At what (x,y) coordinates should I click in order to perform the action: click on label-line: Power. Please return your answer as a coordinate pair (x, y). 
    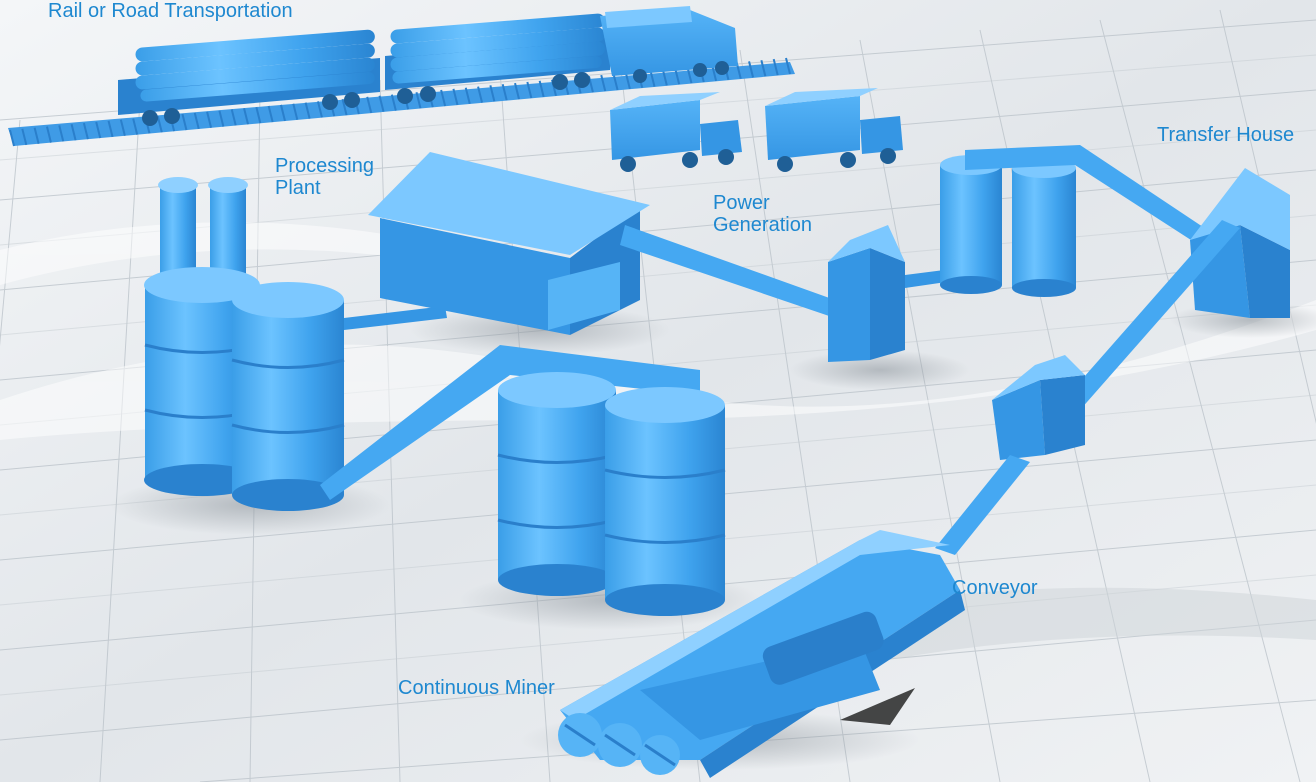
    Looking at the image, I should click on (741, 203).